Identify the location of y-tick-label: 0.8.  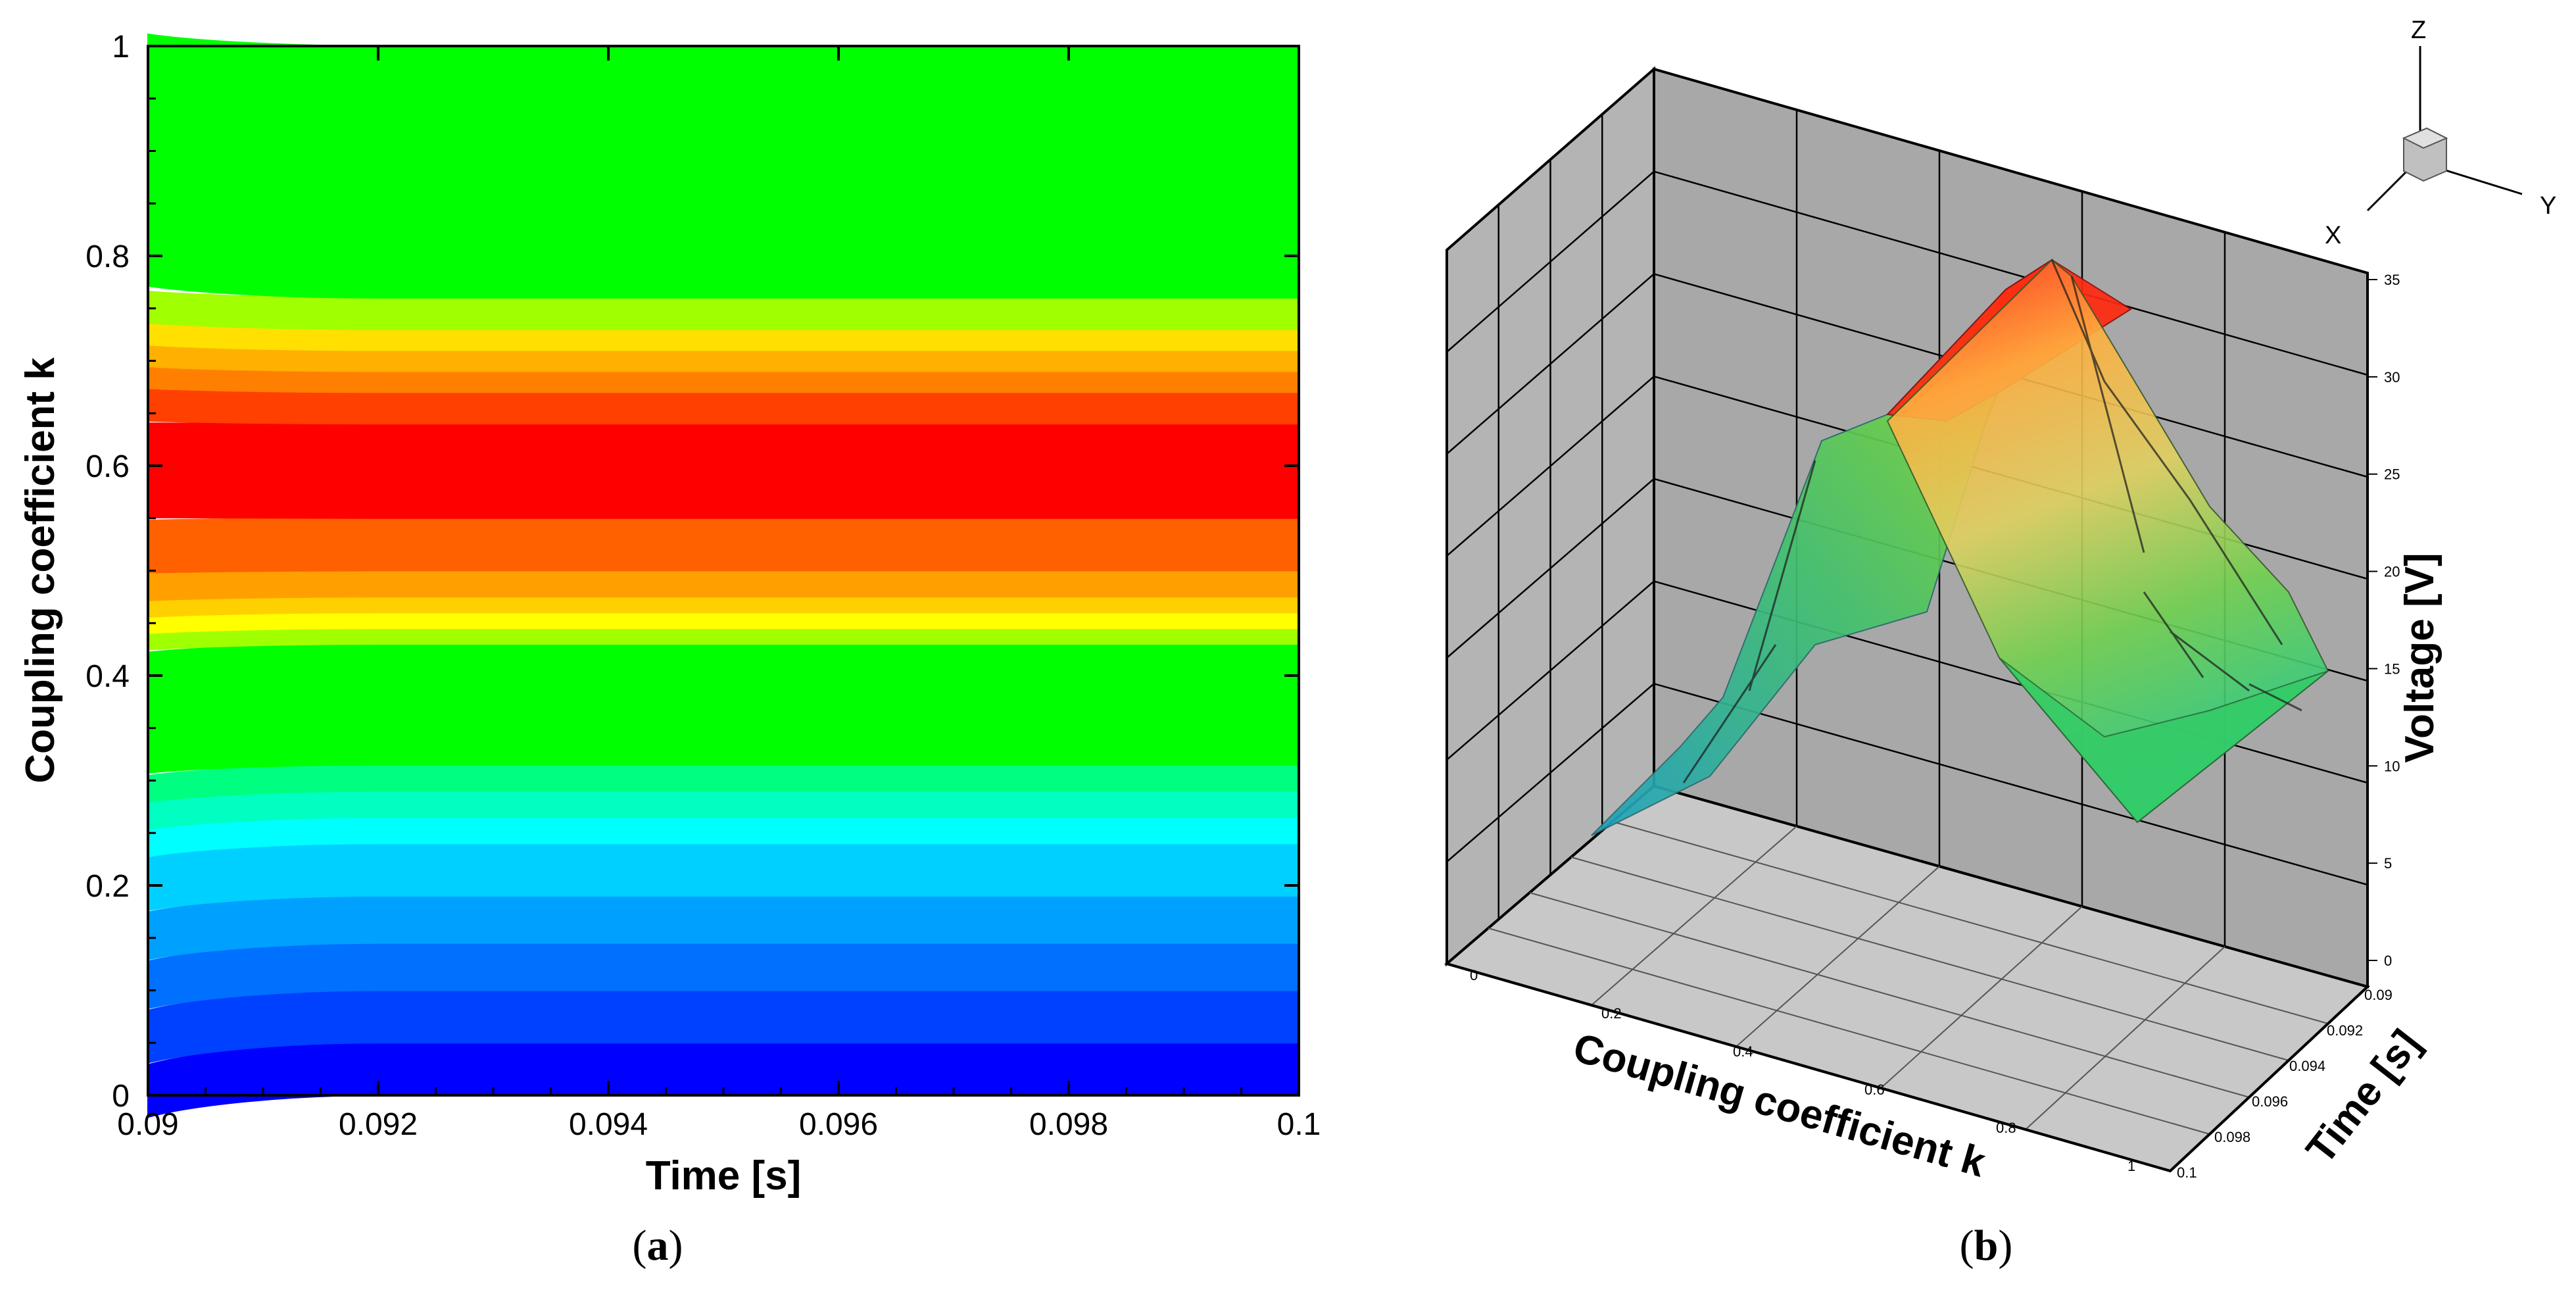
(107, 256).